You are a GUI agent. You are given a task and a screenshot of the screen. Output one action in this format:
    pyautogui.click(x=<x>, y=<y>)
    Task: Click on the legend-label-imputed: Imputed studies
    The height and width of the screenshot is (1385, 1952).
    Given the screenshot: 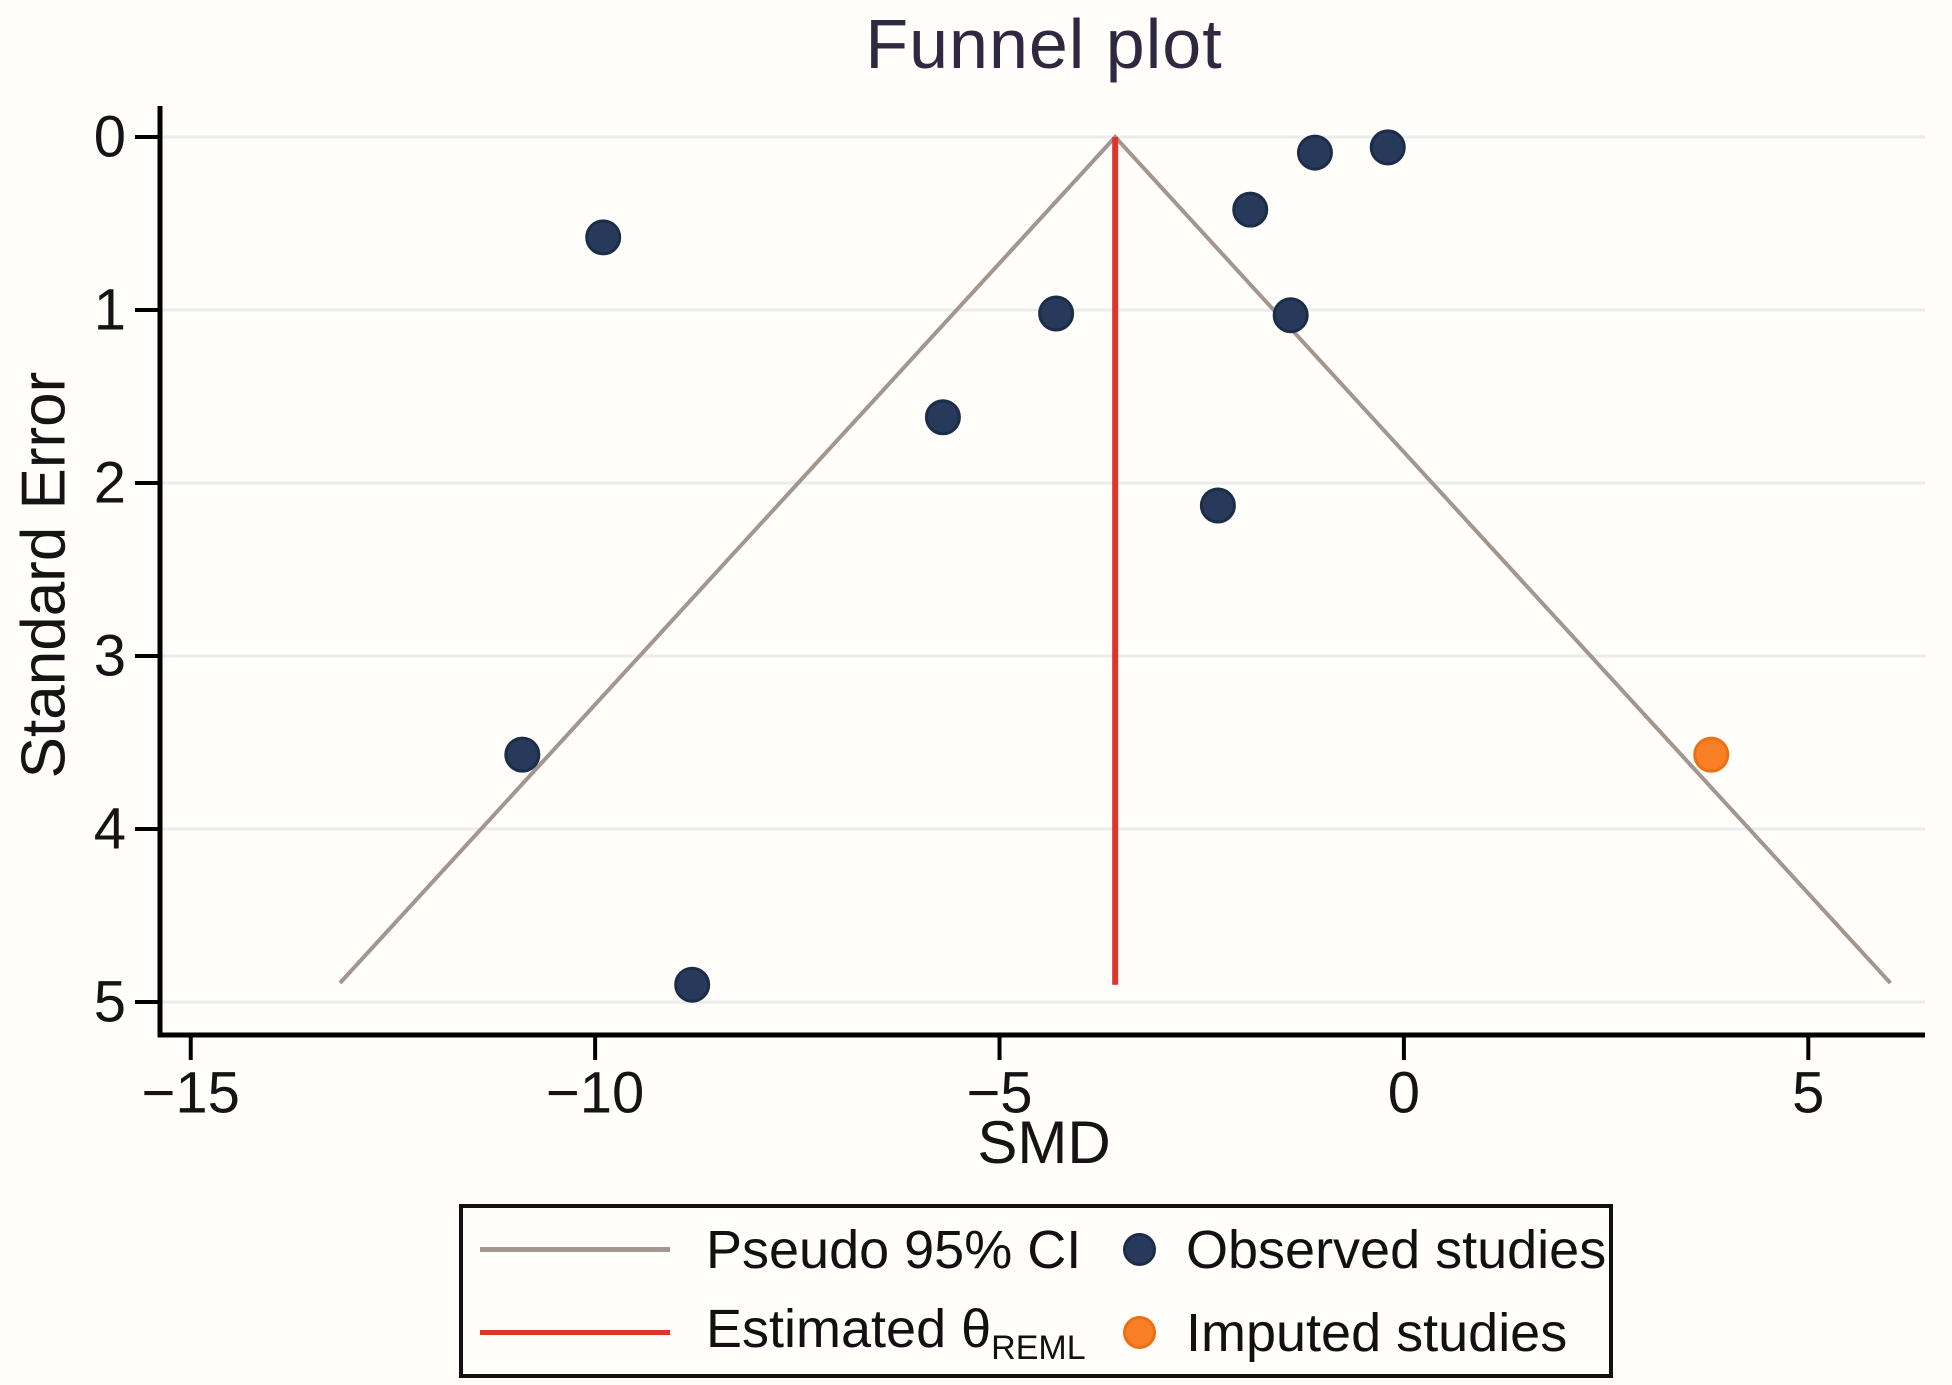 What is the action you would take?
    pyautogui.click(x=1377, y=1332)
    